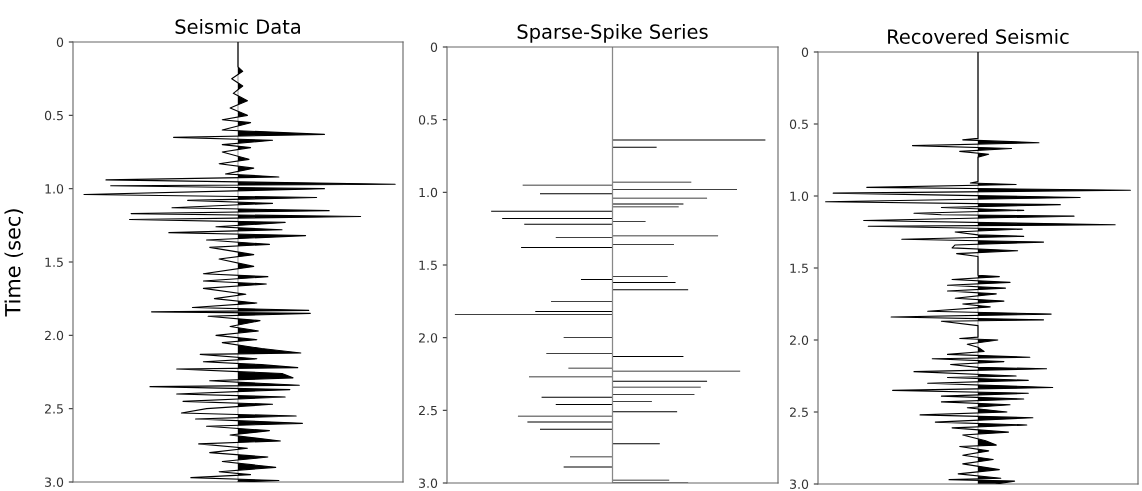 The image size is (1142, 491). I want to click on y-axis-title: Time (sec), so click(14, 263).